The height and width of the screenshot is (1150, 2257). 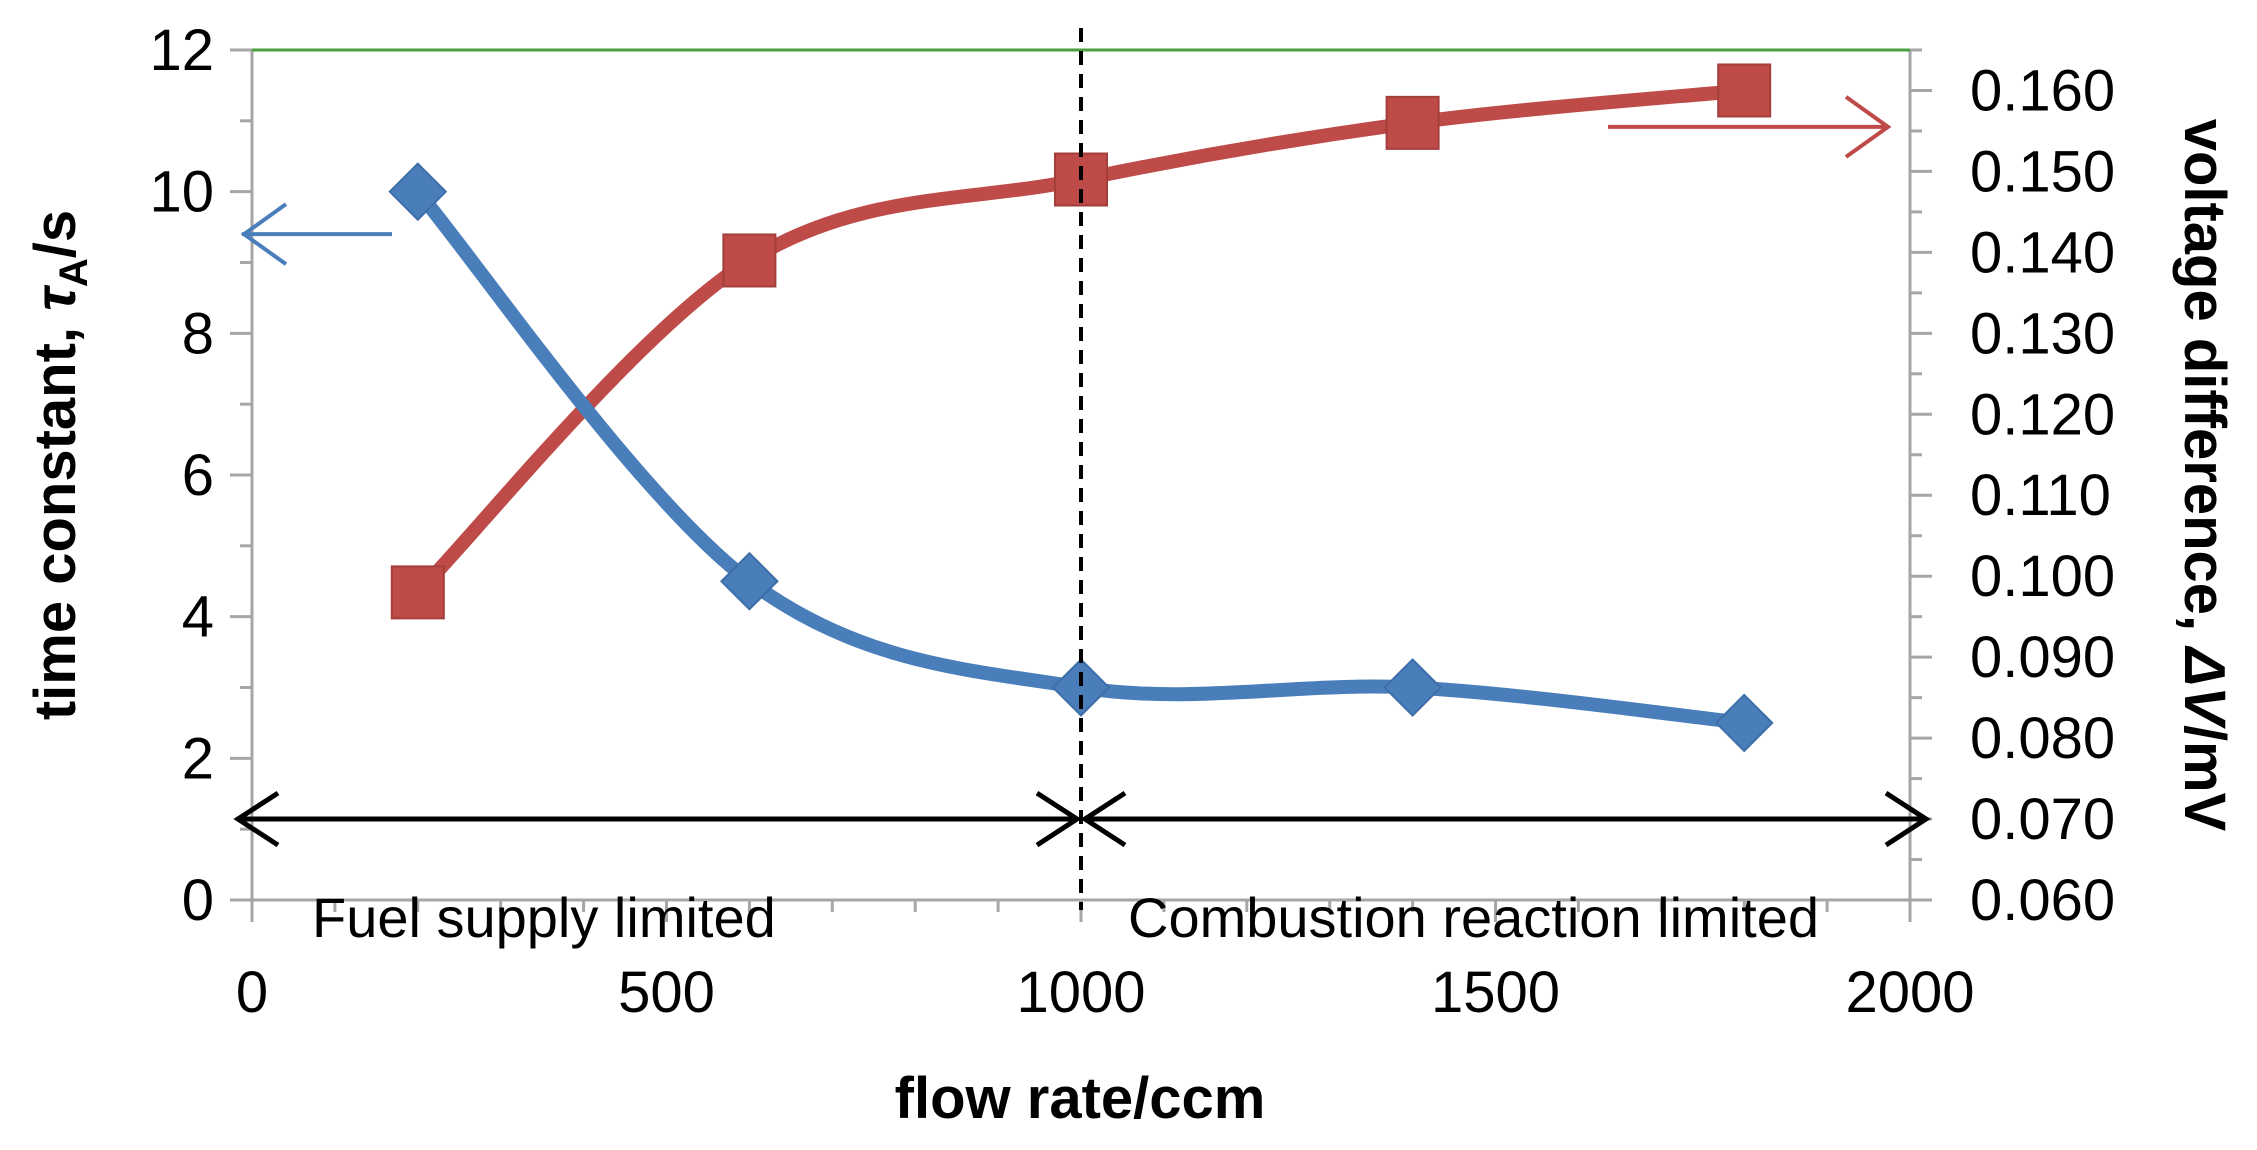 I want to click on right-axis-tick-label: 0.130, so click(x=2042, y=333).